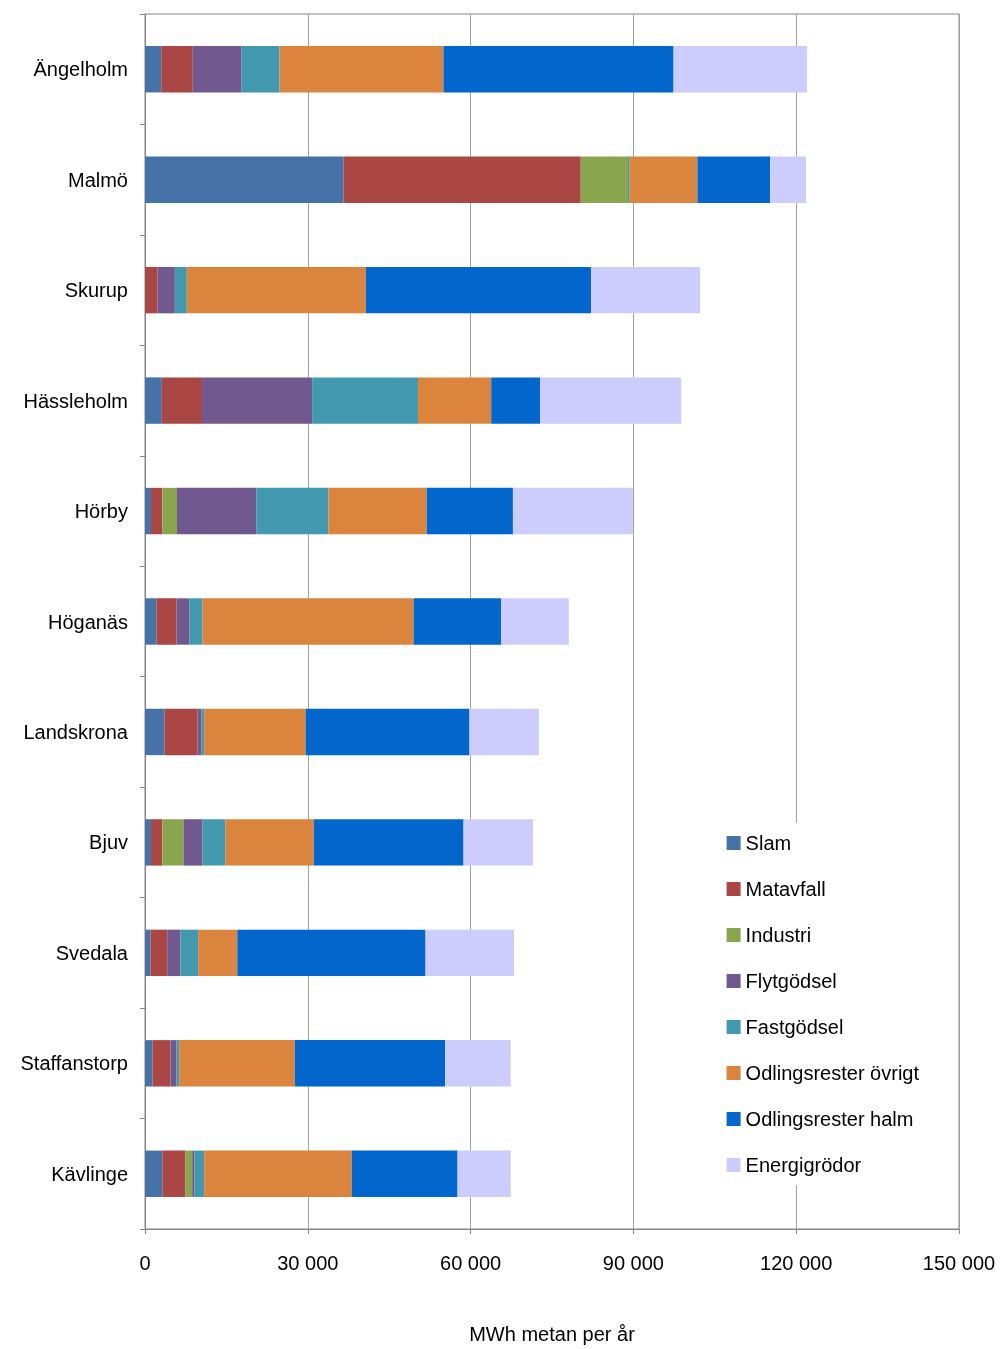 Image resolution: width=1001 pixels, height=1349 pixels. Describe the element at coordinates (76, 731) in the screenshot. I see `y-tick-label: Landskrona` at that location.